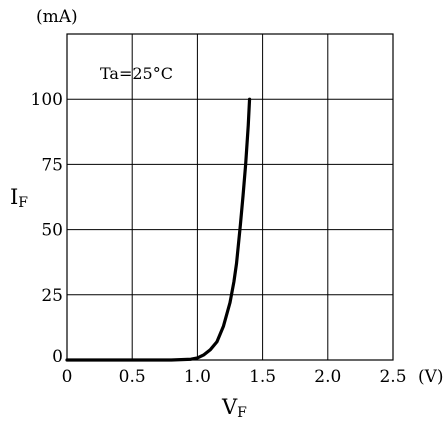  What do you see at coordinates (57, 357) in the screenshot?
I see `y-tick-label: 0` at bounding box center [57, 357].